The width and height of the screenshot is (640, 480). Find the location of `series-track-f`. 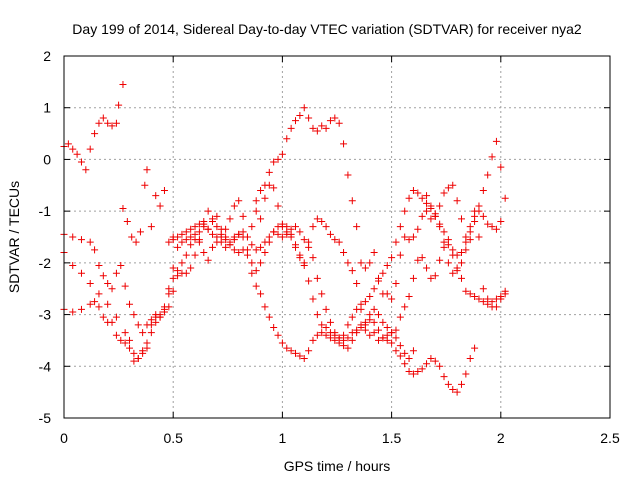

series-track-f is located at coordinates (334, 272).